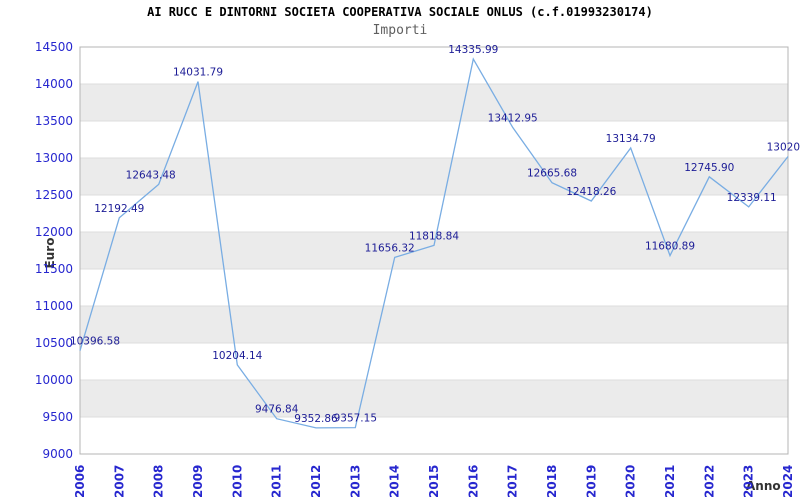 This screenshot has width=800, height=500. Describe the element at coordinates (237, 356) in the screenshot. I see `data-point-label: 10204.14` at that location.